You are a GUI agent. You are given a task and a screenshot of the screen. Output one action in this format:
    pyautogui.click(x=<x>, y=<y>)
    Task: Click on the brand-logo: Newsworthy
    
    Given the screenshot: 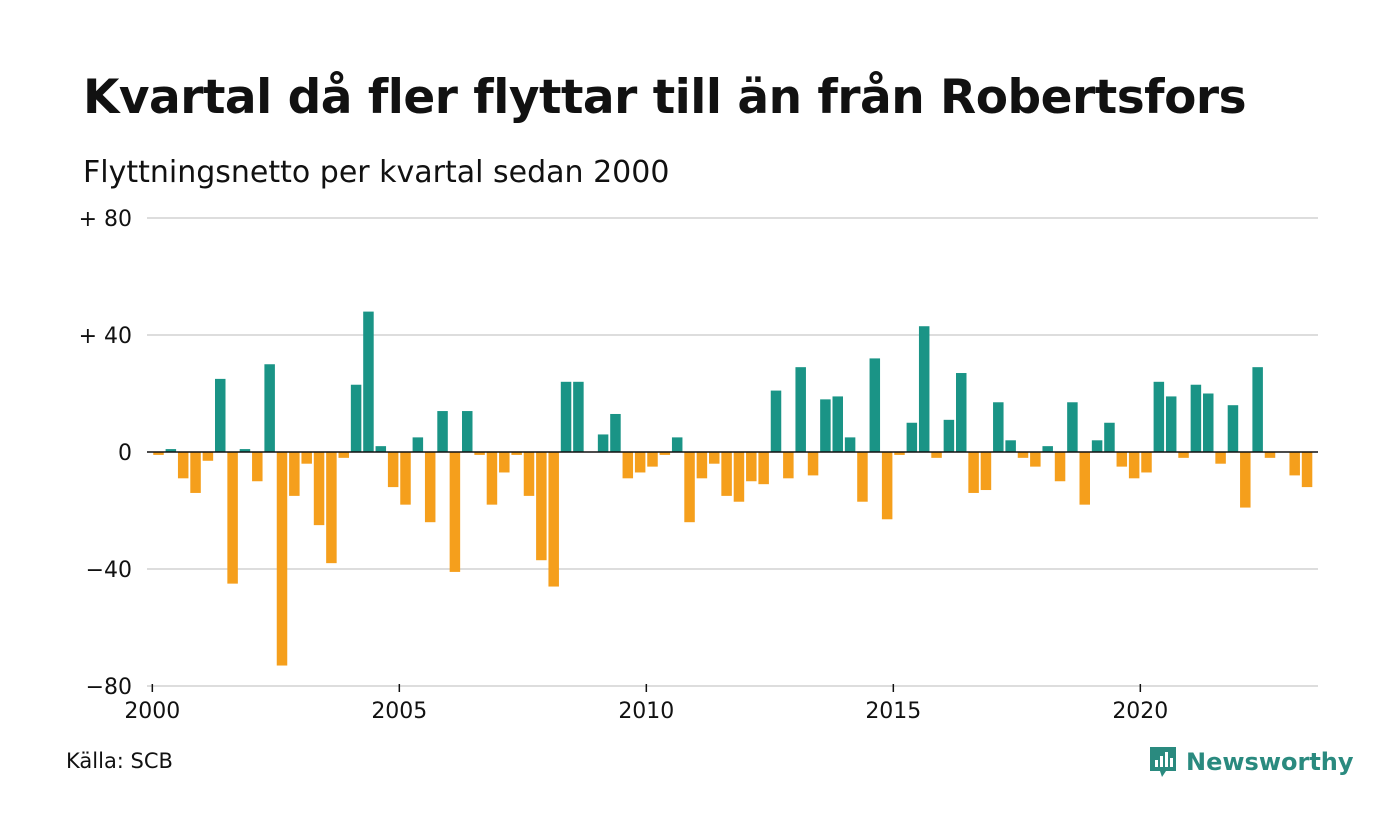 What is the action you would take?
    pyautogui.click(x=1251, y=762)
    